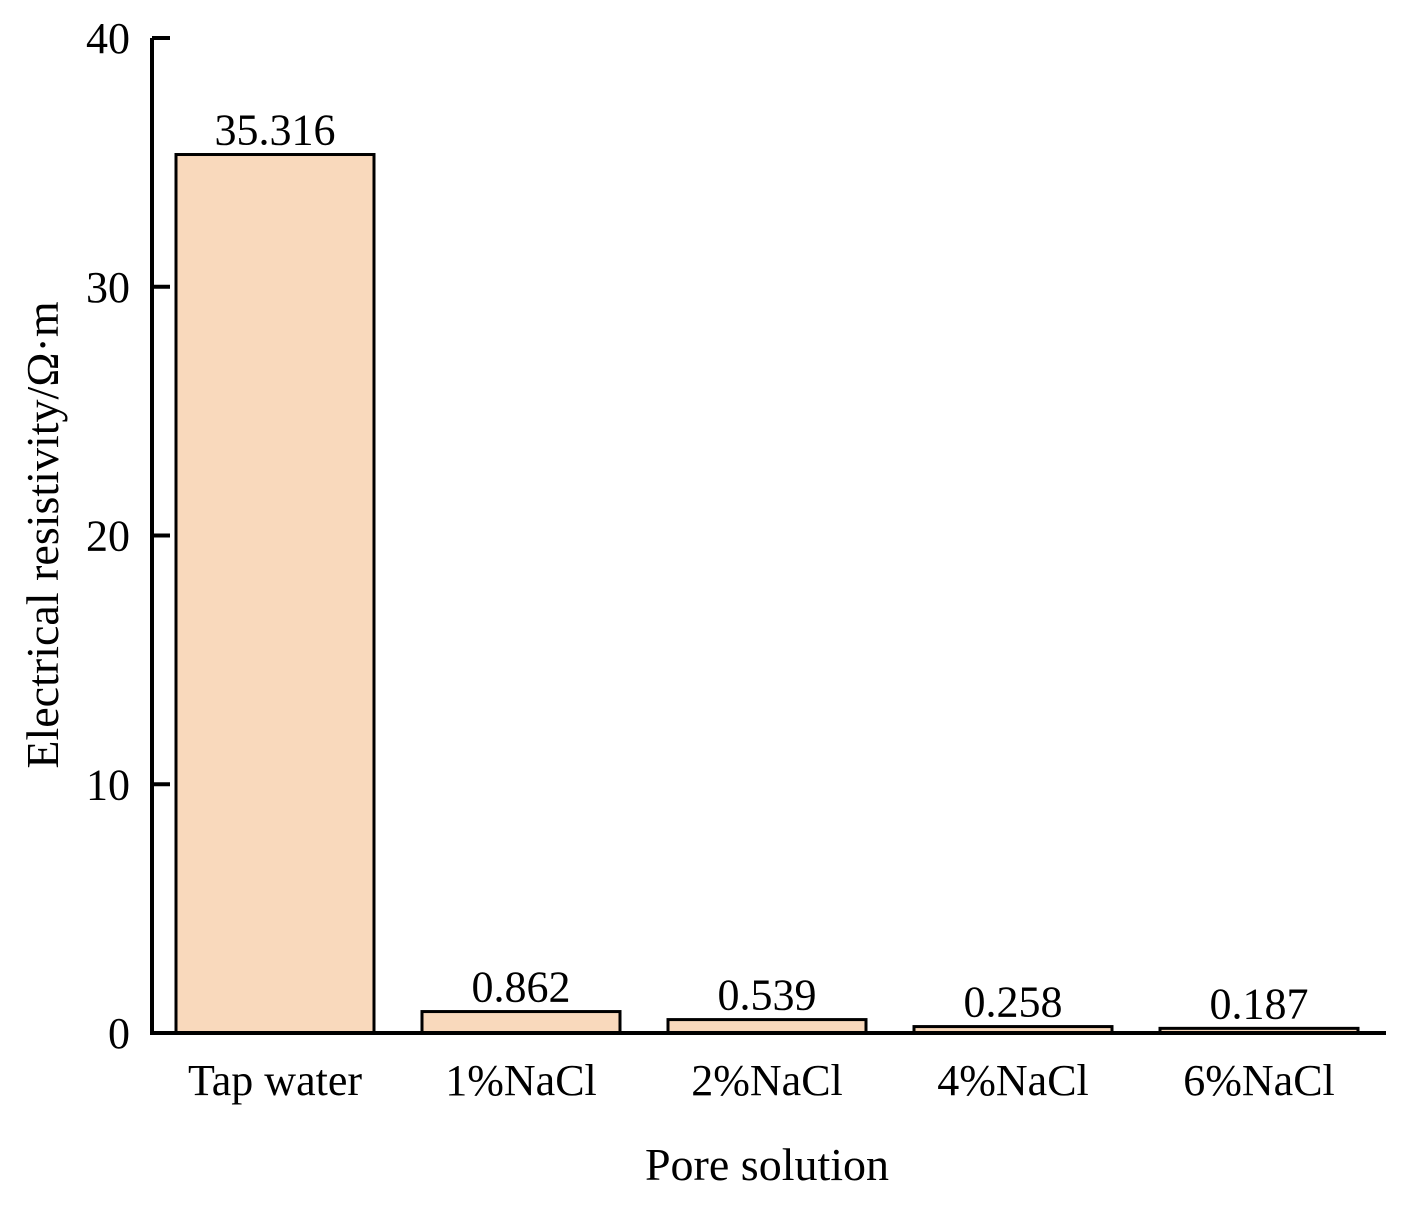  Describe the element at coordinates (42, 534) in the screenshot. I see `y-axis-title: Electrical resistivity/Ω·m` at that location.